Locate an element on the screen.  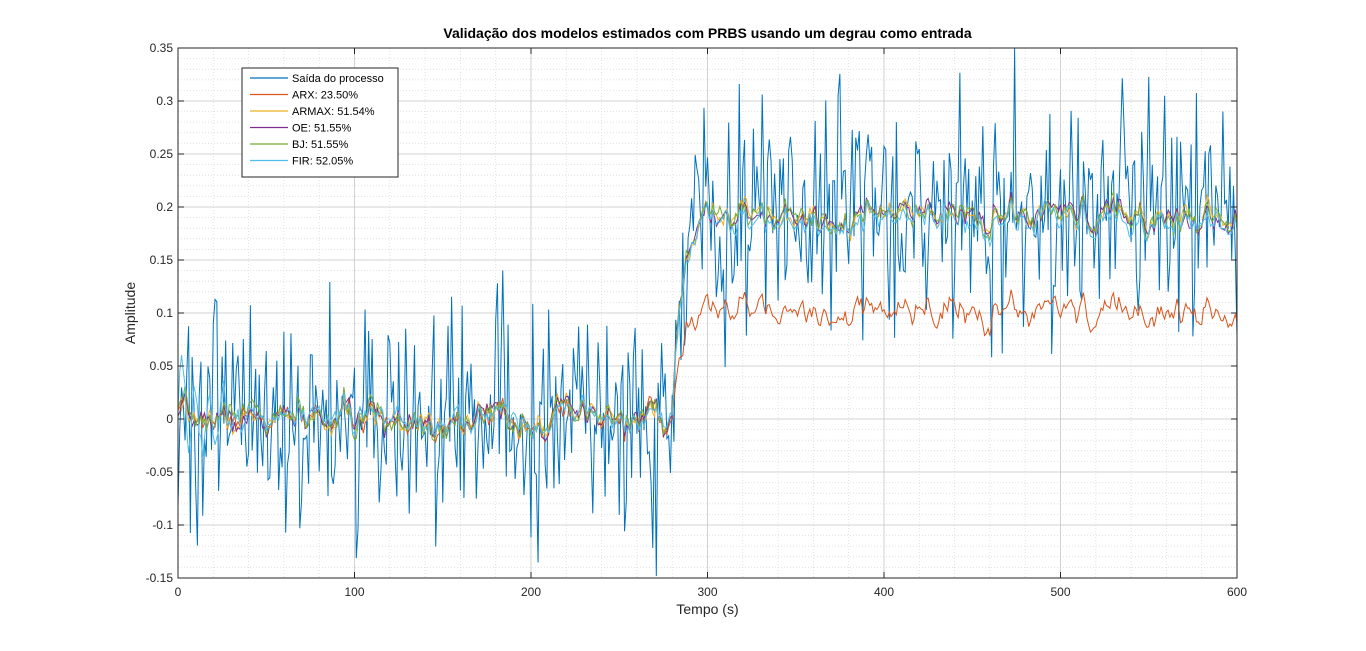
legend-entry: ARX: 23.50% is located at coordinates (325, 96).